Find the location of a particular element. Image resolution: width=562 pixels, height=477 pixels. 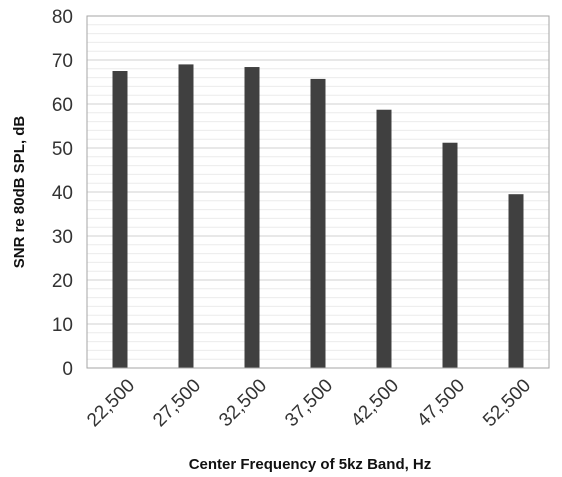

y-tick-label: 50 is located at coordinates (62, 149).